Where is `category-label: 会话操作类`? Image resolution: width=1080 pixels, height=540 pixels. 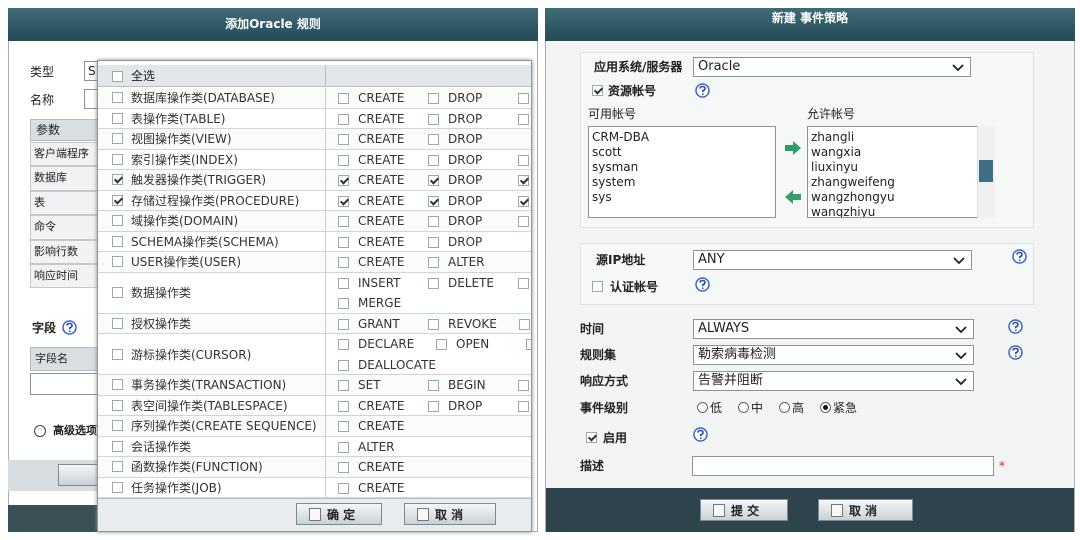
category-label: 会话操作类 is located at coordinates (161, 446).